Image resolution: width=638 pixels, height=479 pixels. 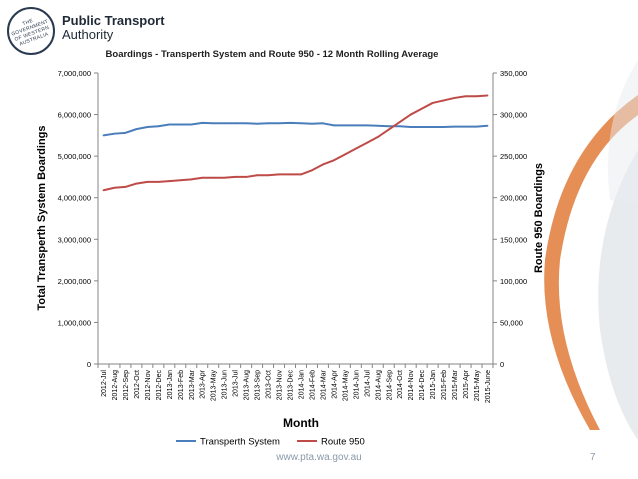 What do you see at coordinates (389, 385) in the screenshot?
I see `x-tick-label: 2014-Sep` at bounding box center [389, 385].